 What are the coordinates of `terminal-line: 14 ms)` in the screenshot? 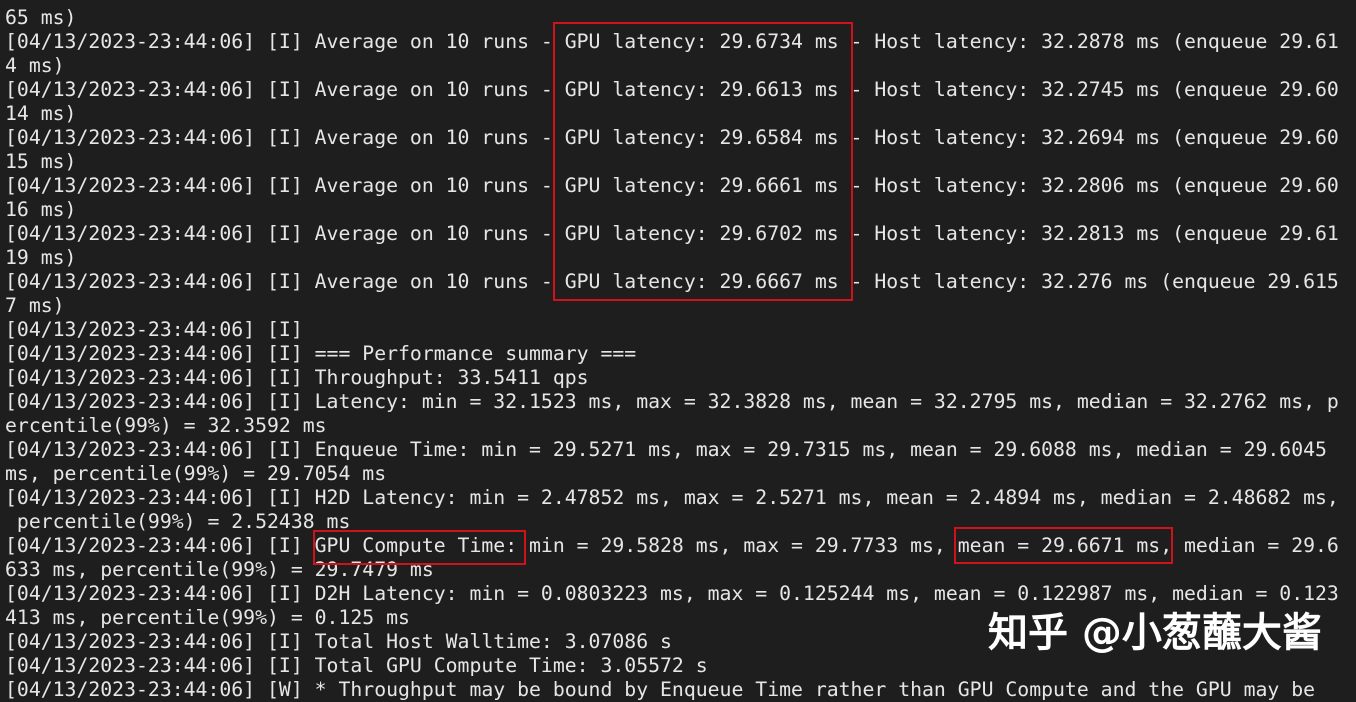 It's located at (41, 113).